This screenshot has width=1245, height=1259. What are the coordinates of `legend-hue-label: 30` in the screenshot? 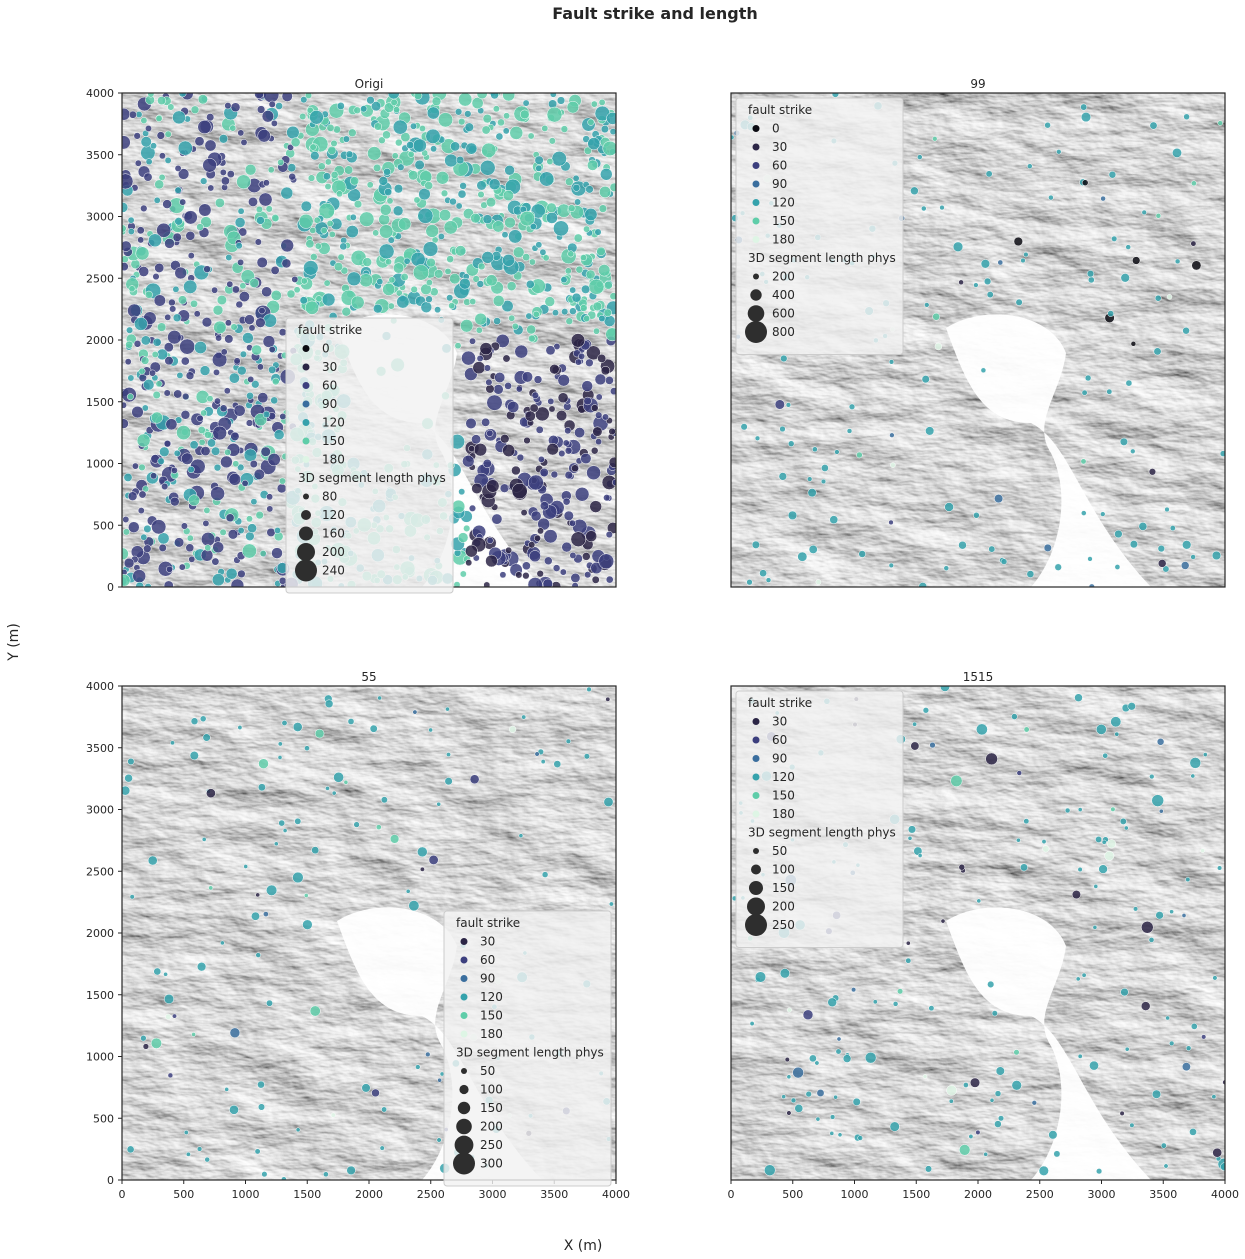 It's located at (779, 147).